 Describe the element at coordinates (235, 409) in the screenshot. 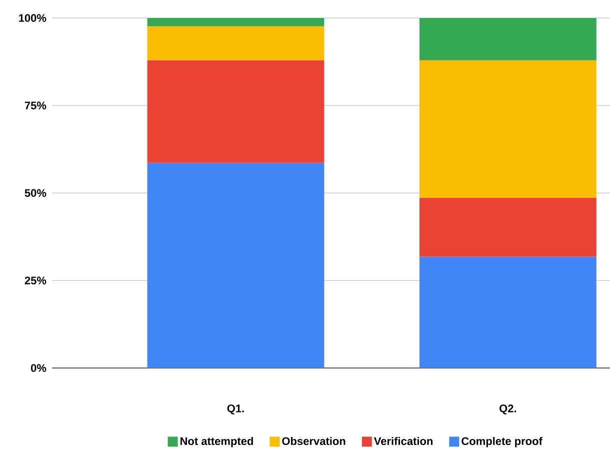

I see `x-tick-label: Q1.` at that location.